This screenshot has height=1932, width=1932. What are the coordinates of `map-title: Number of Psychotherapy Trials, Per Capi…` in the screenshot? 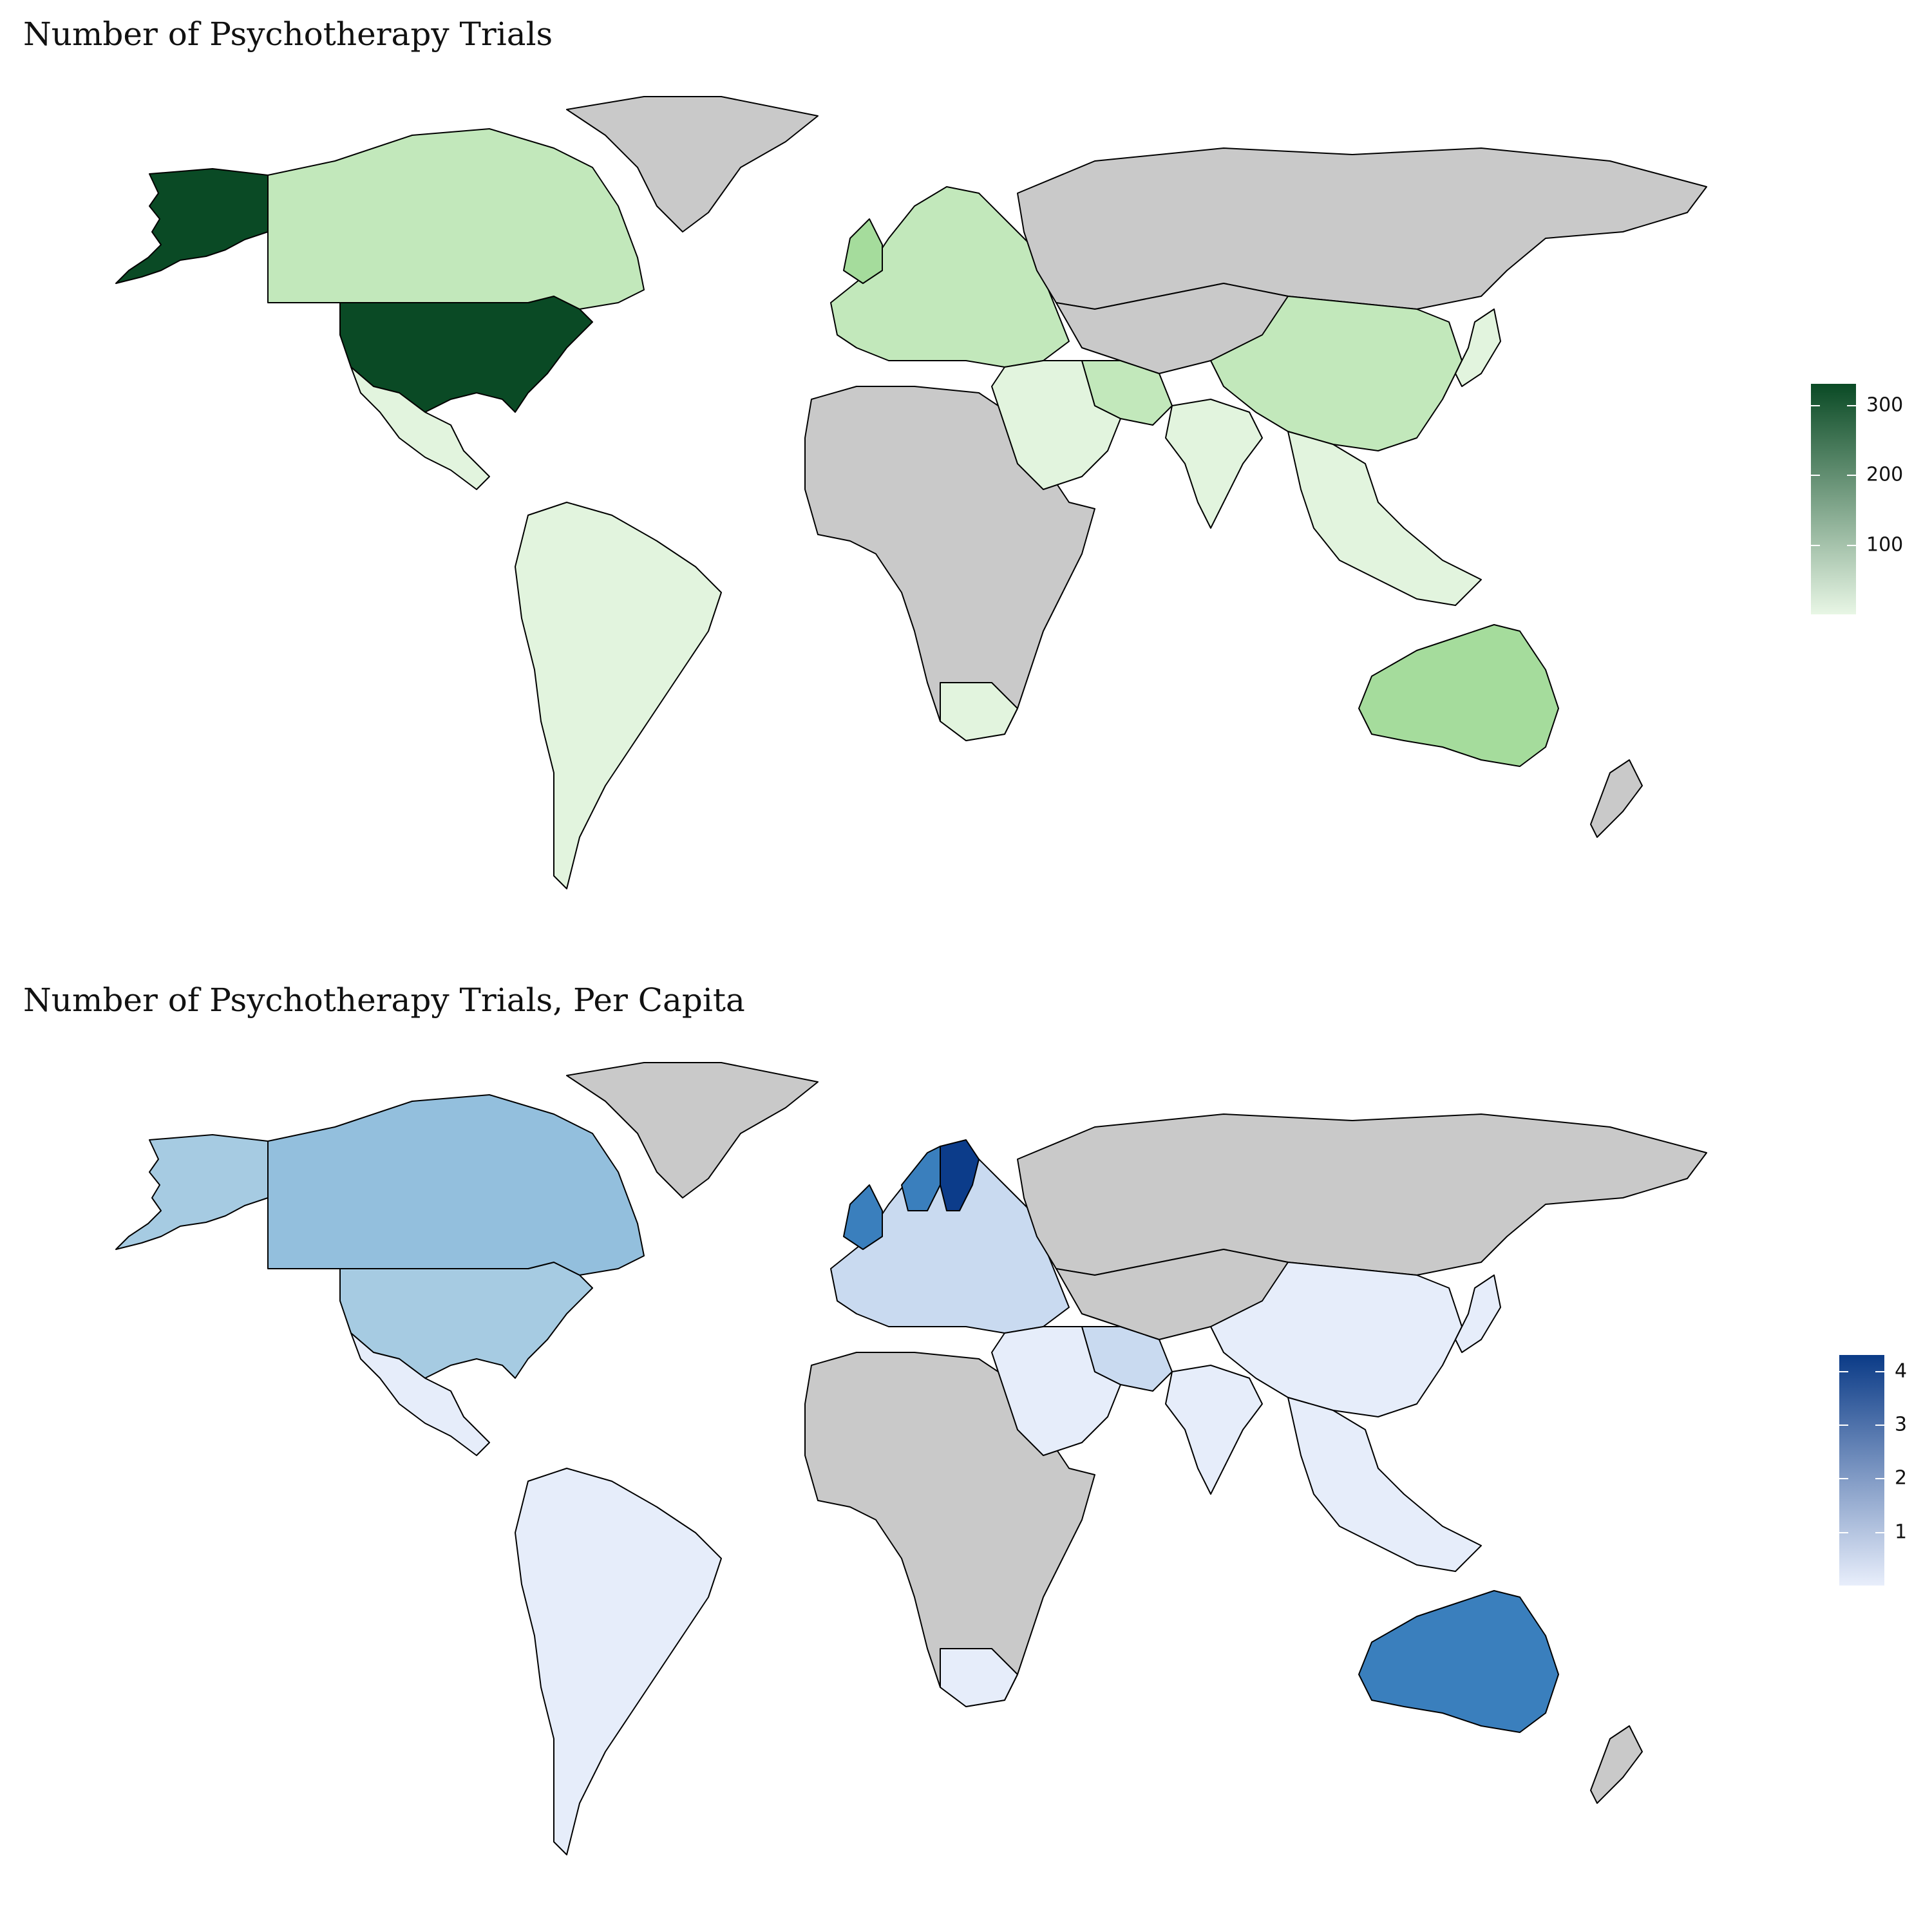 It's located at (384, 1000).